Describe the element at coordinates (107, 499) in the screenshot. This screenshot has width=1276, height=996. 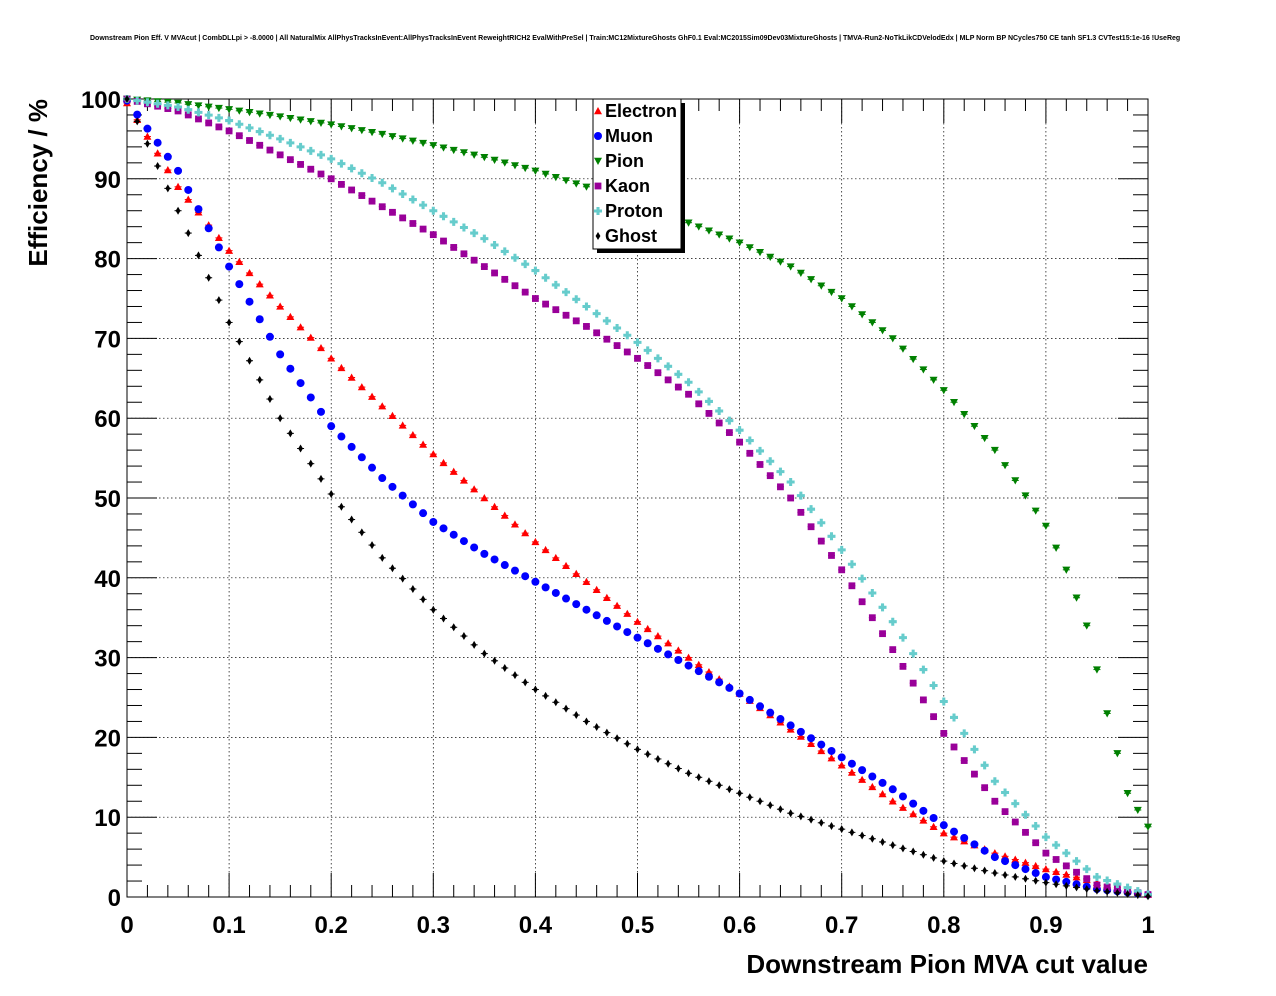
I see `y-tick-label: 50` at that location.